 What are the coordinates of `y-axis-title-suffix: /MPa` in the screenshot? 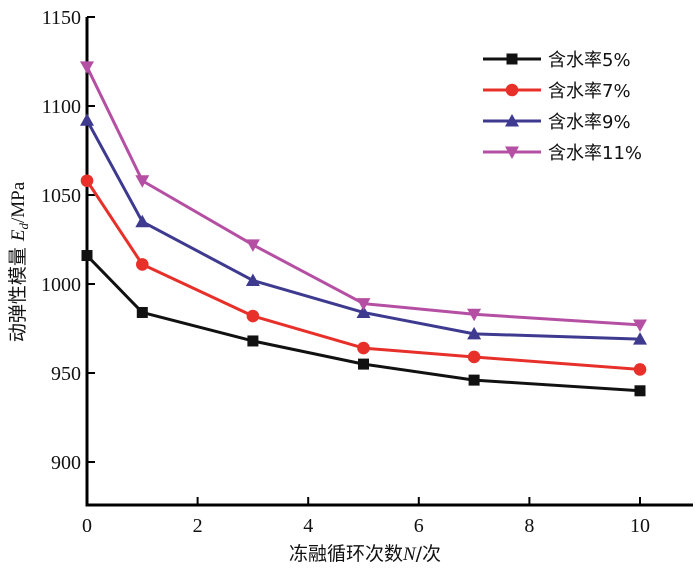 It's located at (18, 202).